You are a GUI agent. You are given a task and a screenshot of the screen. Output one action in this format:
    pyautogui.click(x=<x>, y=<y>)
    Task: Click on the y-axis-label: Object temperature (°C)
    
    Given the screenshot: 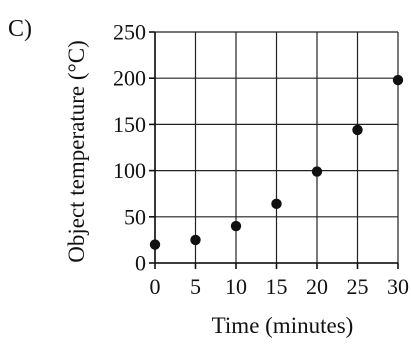 What is the action you would take?
    pyautogui.click(x=76, y=151)
    